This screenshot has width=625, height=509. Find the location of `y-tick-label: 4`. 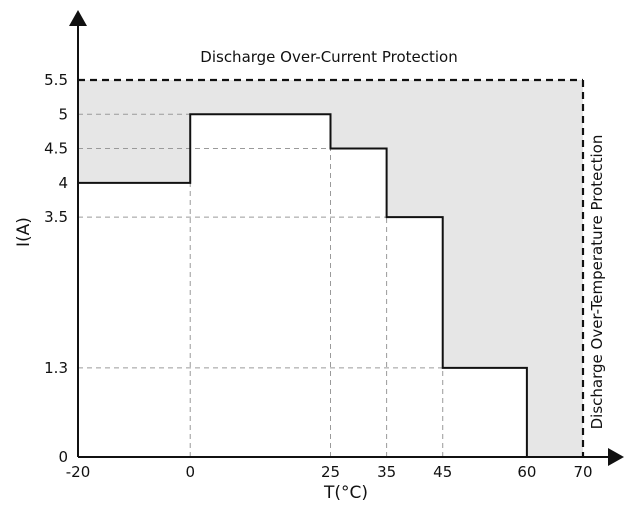

y-tick-label: 4 is located at coordinates (63, 183).